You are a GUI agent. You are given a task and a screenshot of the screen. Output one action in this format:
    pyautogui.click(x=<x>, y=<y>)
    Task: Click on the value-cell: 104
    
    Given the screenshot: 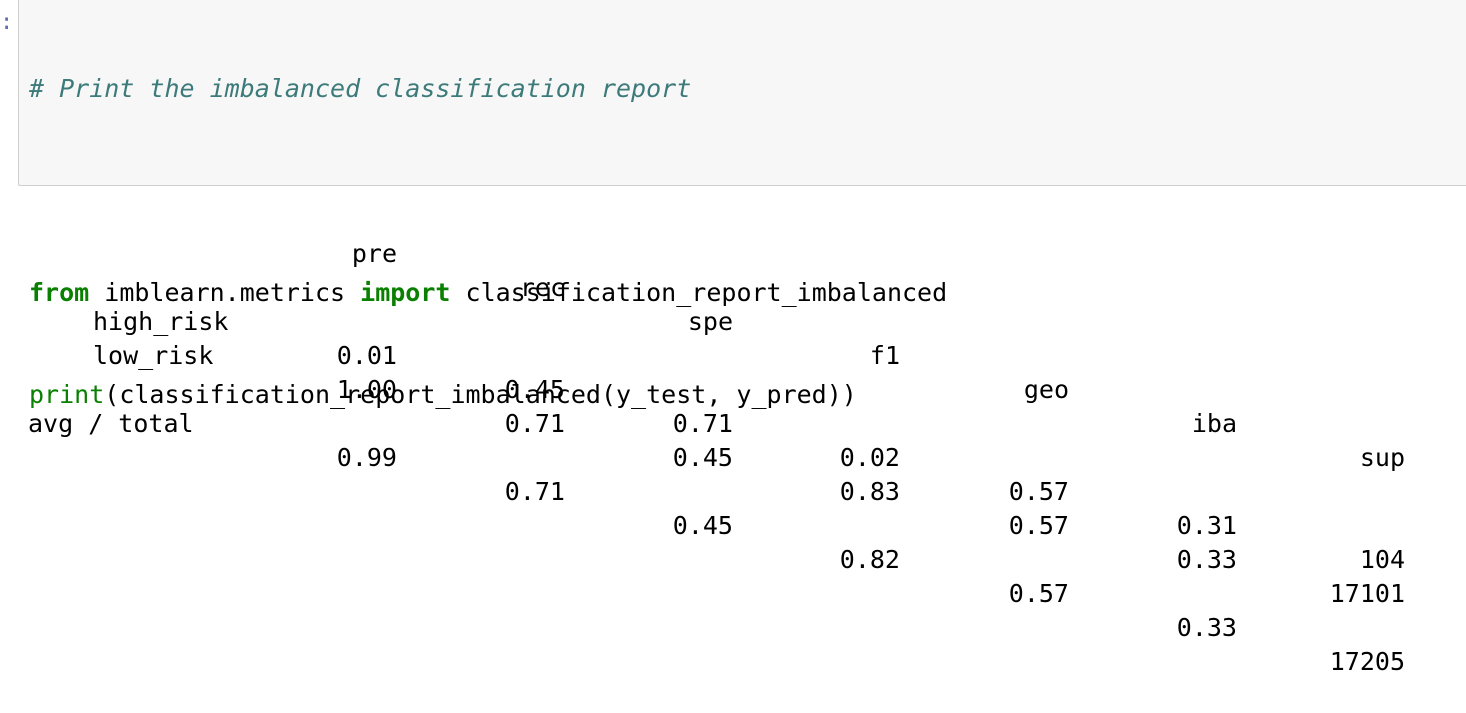 What is the action you would take?
    pyautogui.click(x=1382, y=559)
    